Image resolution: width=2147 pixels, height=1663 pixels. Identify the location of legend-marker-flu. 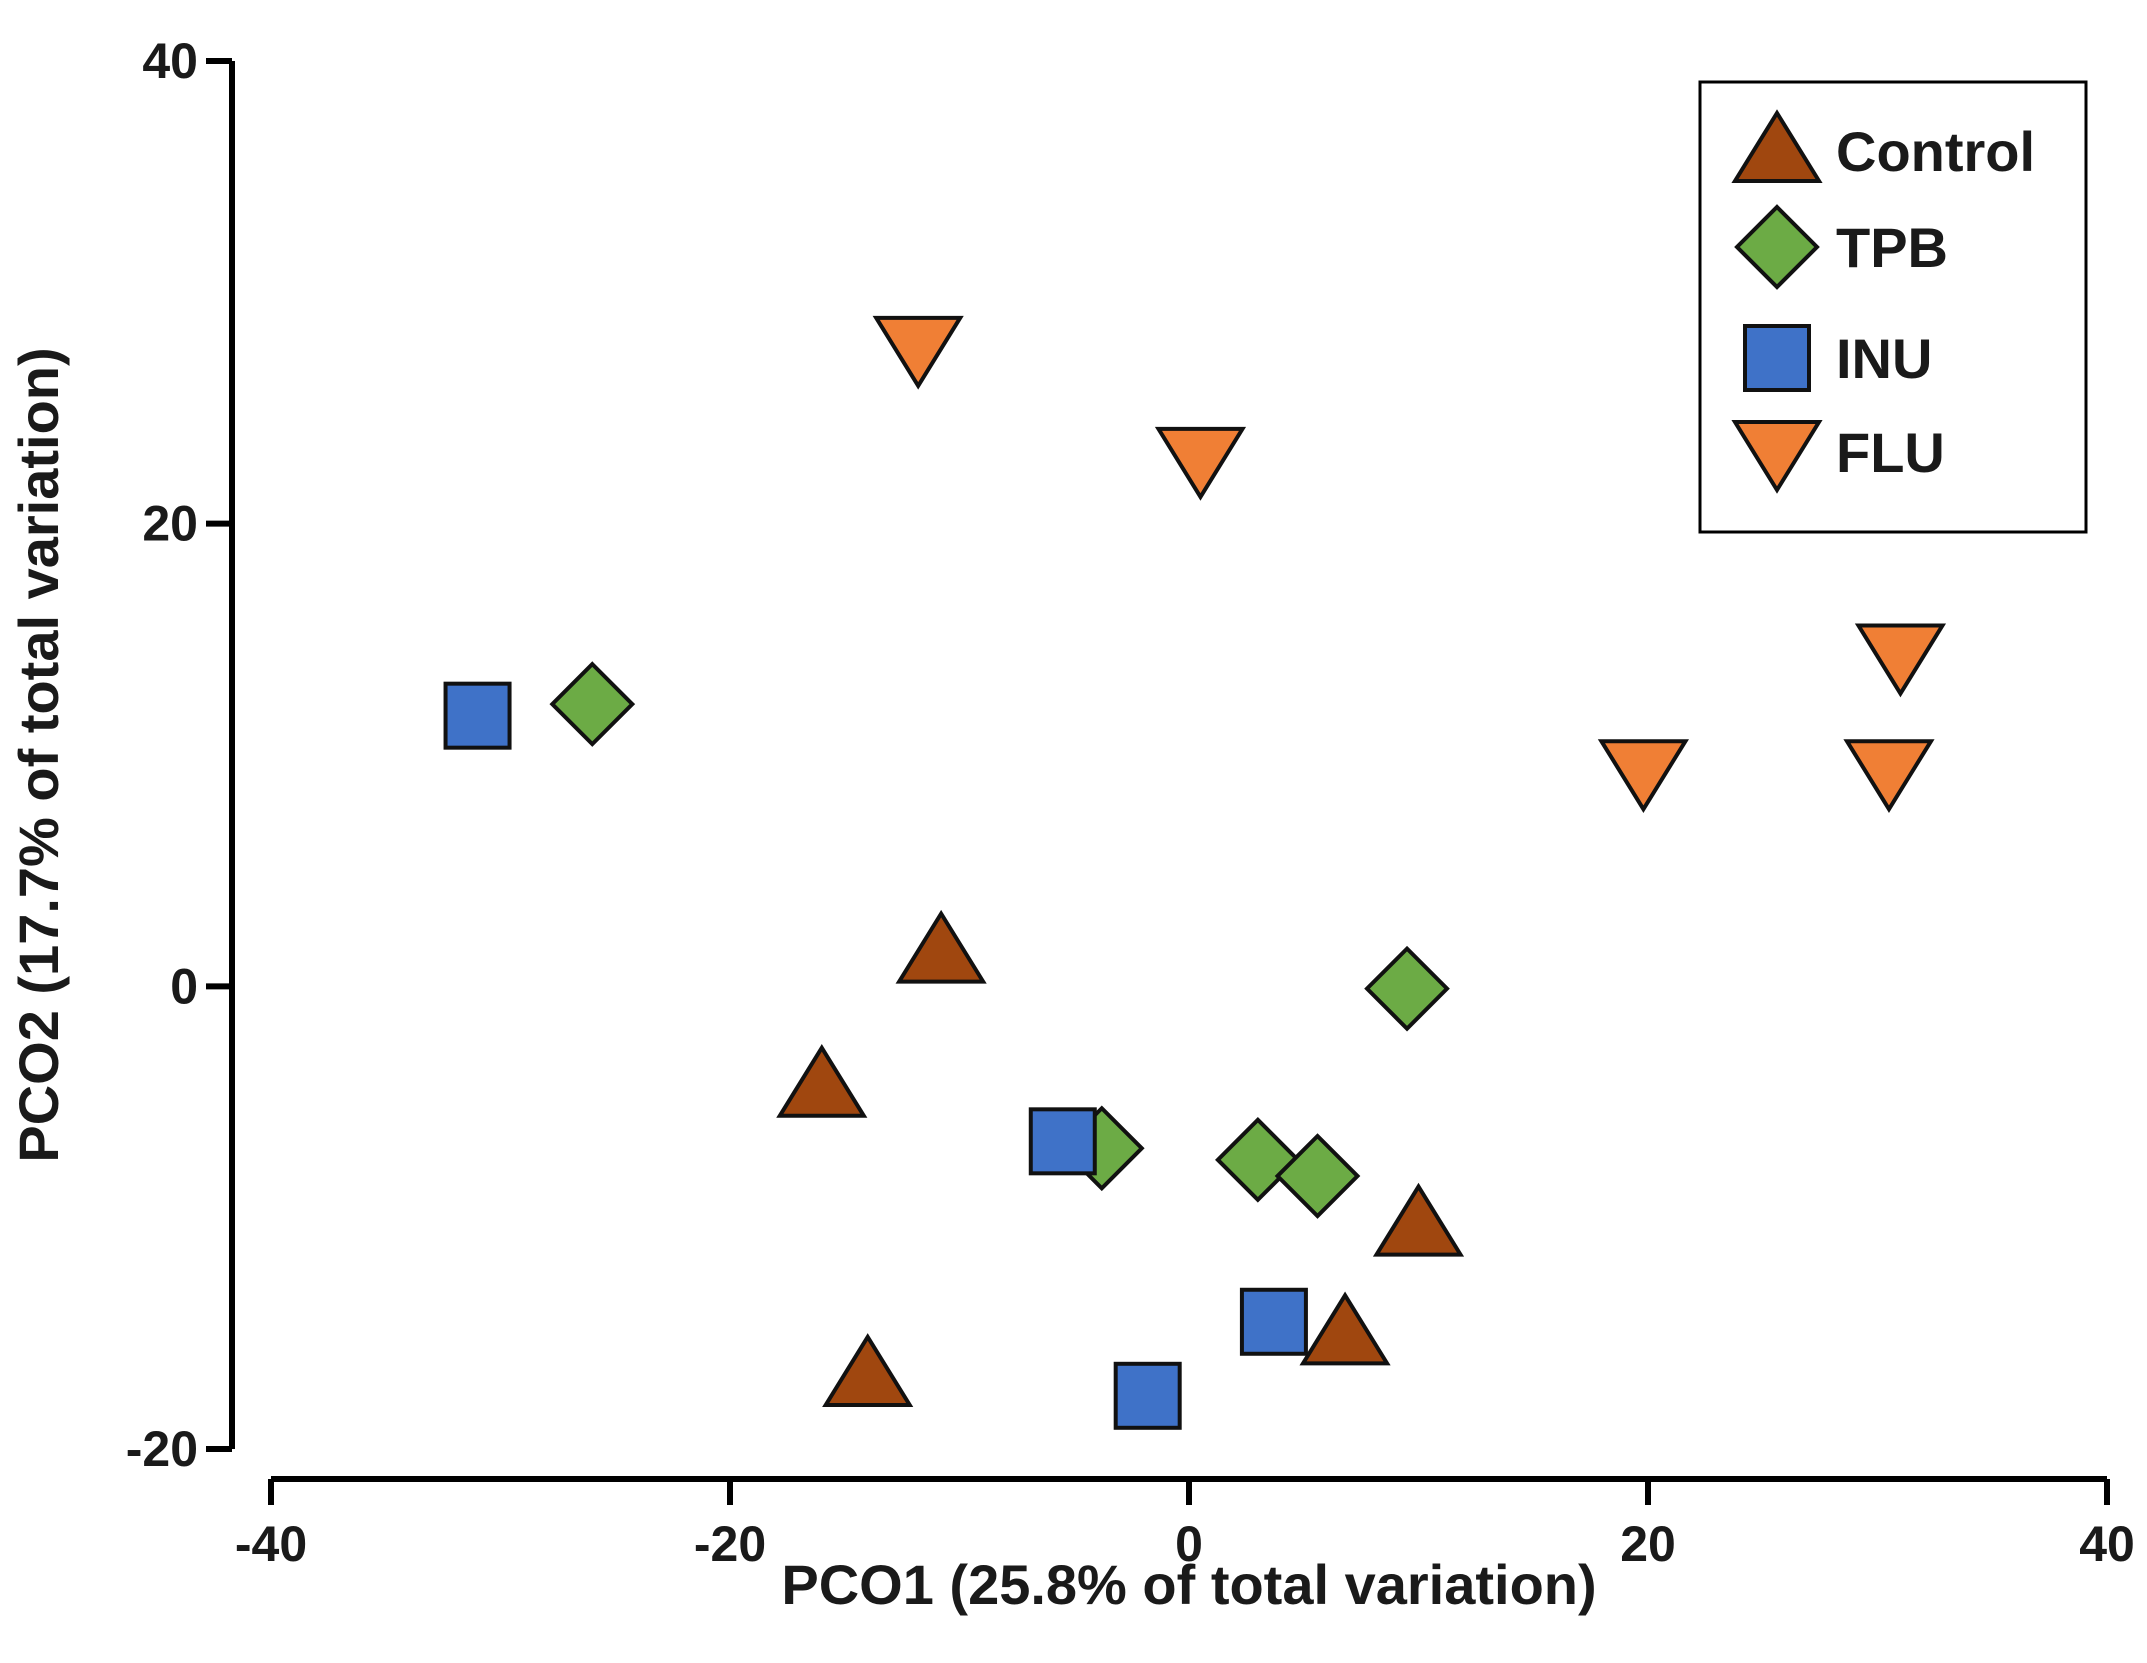
(1777, 457).